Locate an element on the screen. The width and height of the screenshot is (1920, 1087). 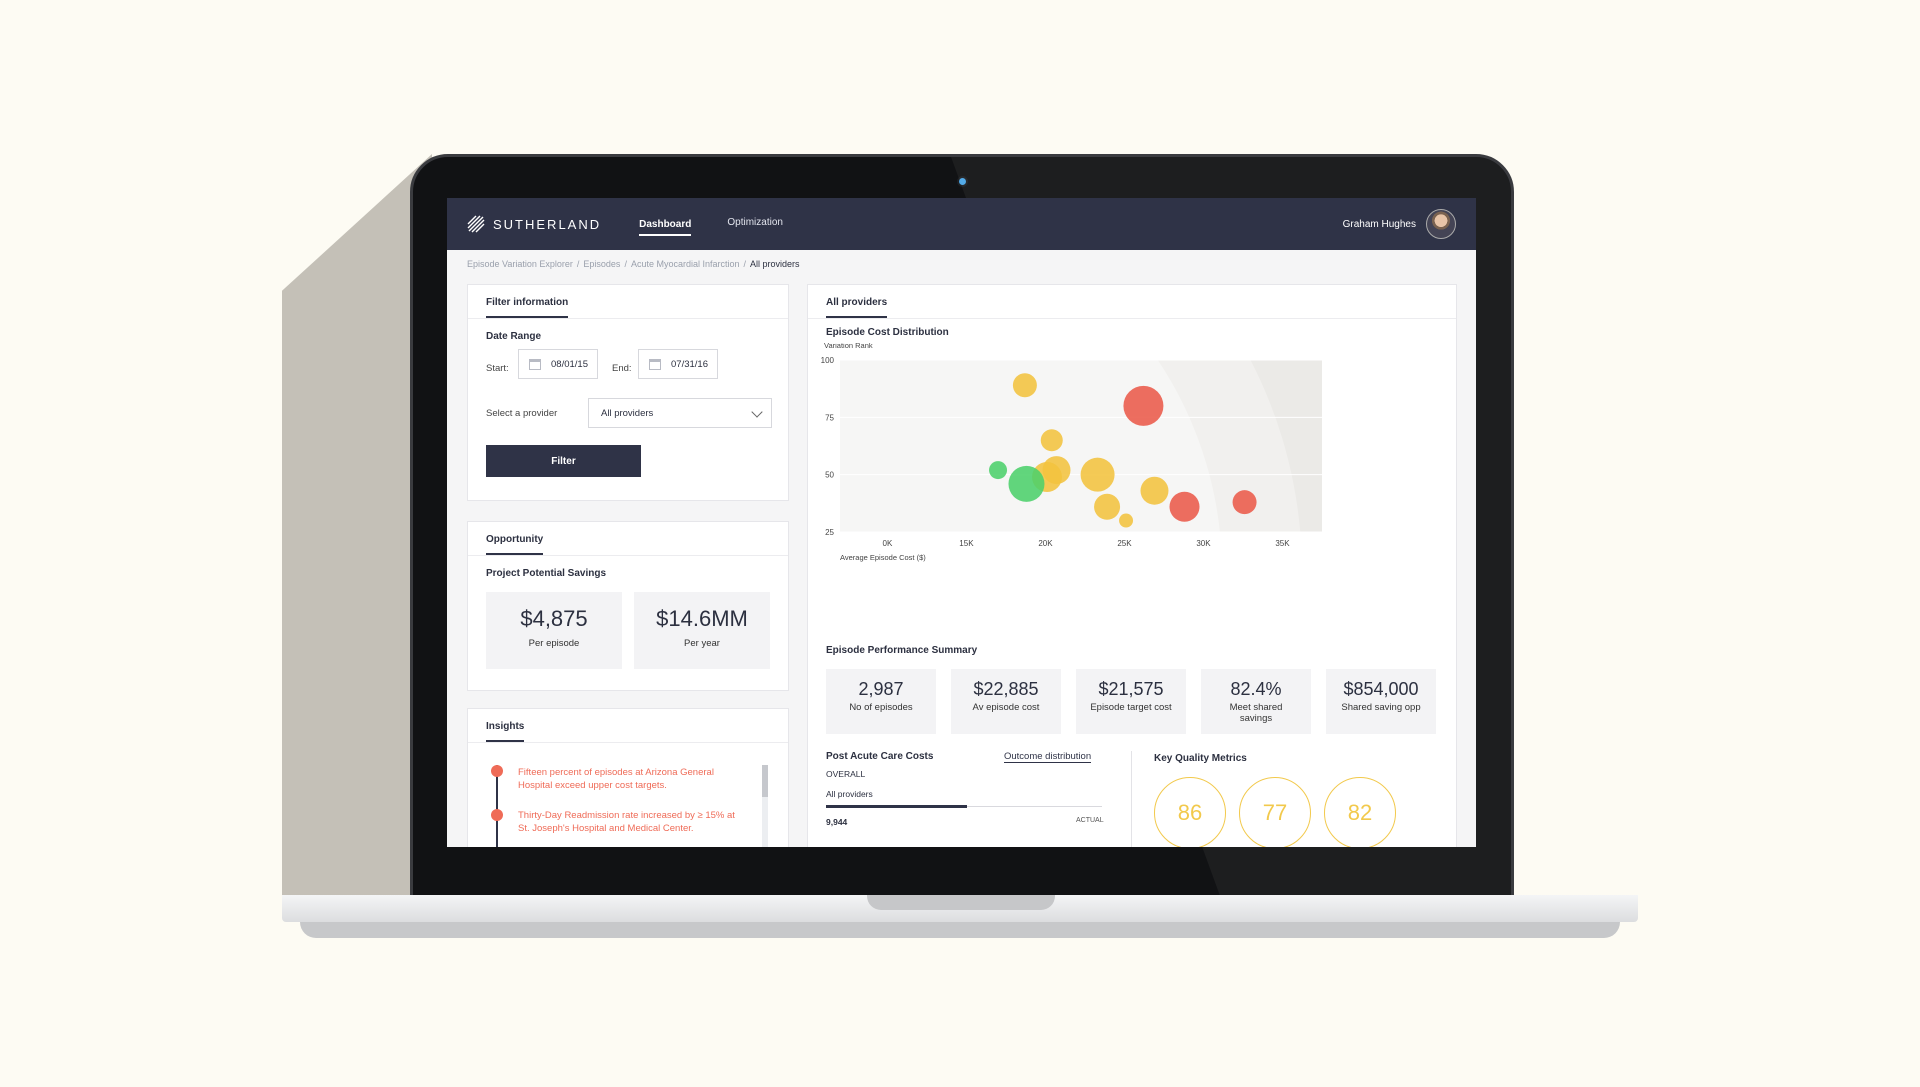
user-name: Graham Hughes is located at coordinates (1379, 224).